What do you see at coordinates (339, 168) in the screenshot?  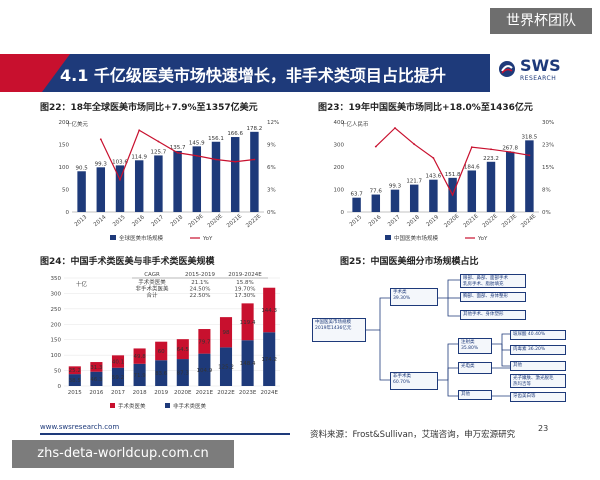 I see `y-tick-label: 200` at bounding box center [339, 168].